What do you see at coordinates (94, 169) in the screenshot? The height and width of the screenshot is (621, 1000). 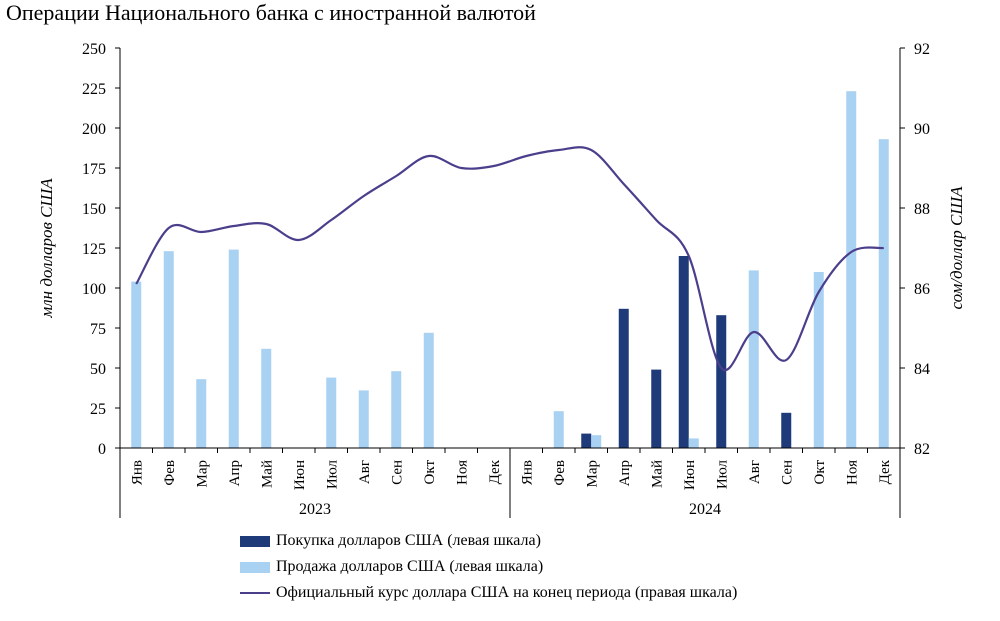 I see `left-tick-label: 175` at bounding box center [94, 169].